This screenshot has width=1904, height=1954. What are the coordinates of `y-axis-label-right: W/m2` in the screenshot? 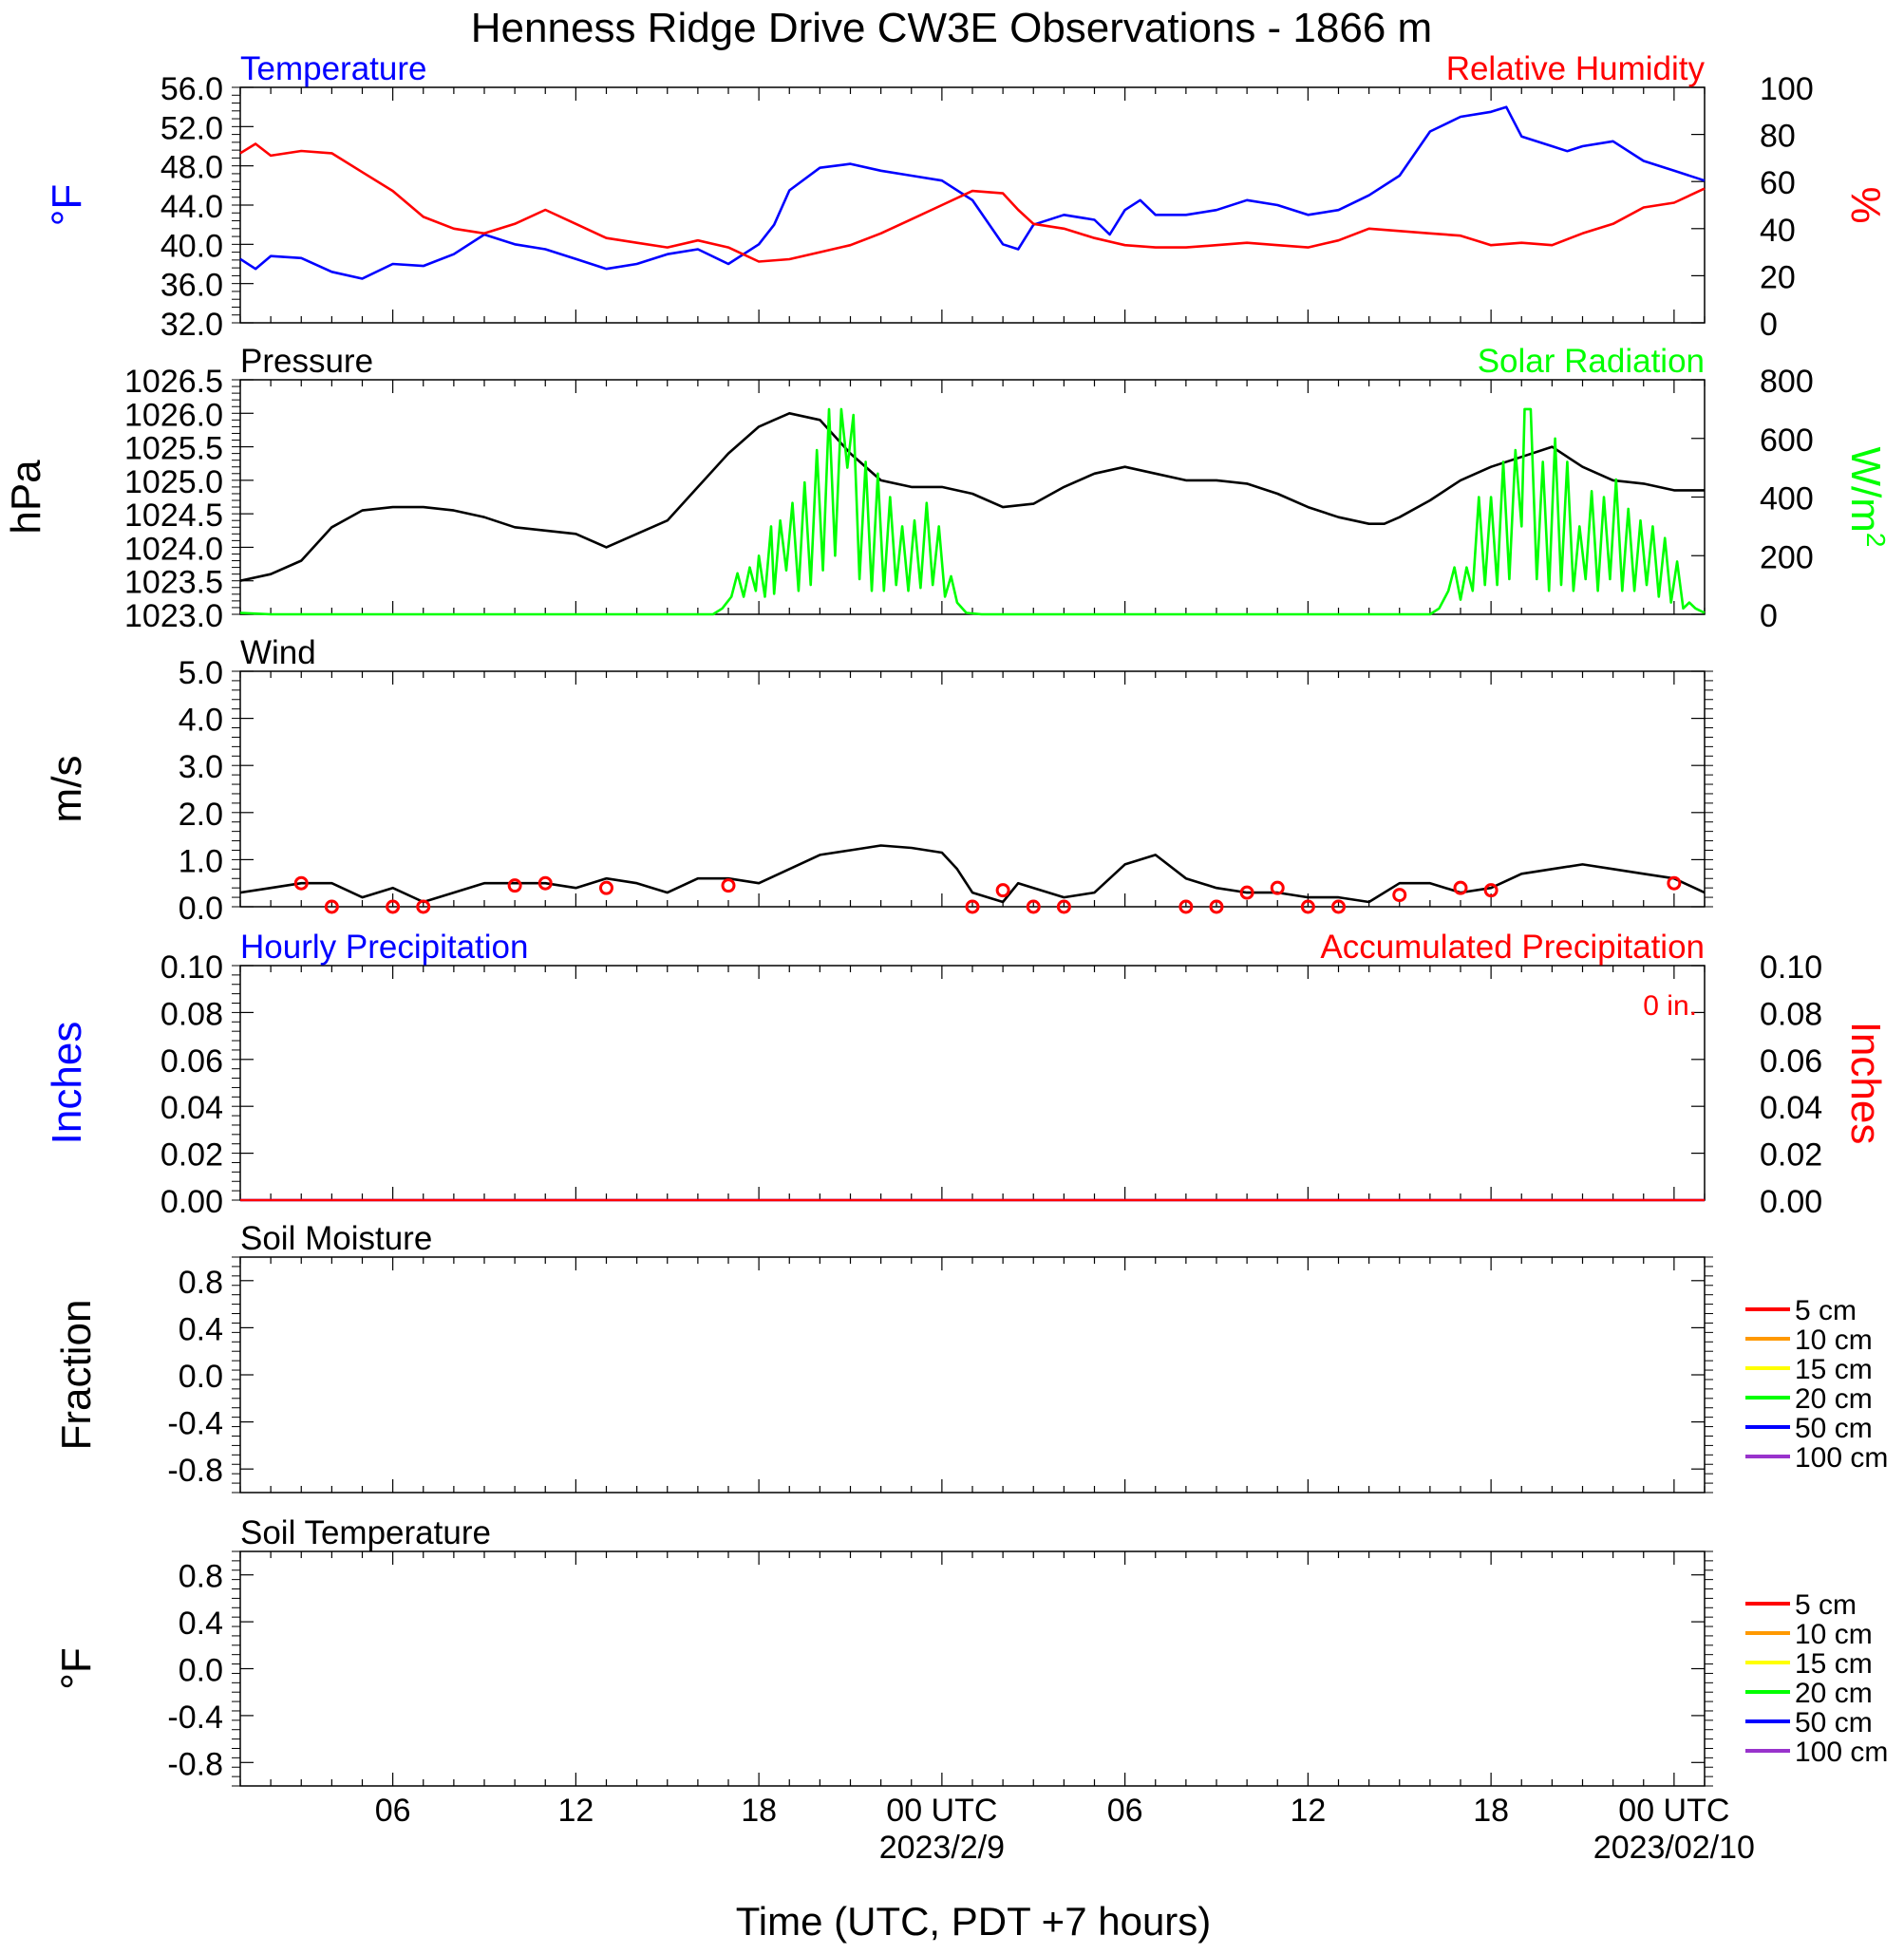 It's located at (1867, 497).